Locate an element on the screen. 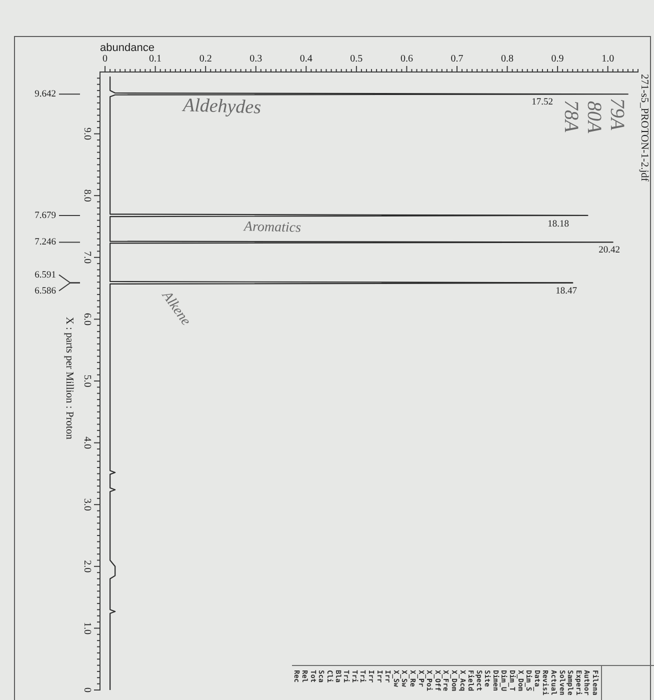  annotation: 18.18 is located at coordinates (559, 224).